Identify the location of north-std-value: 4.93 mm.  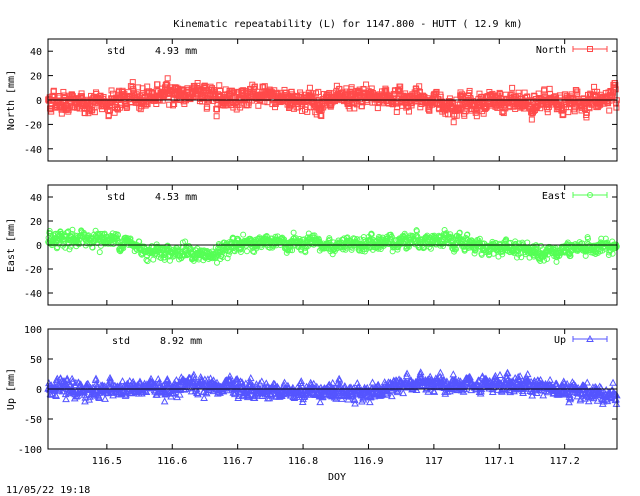
(176, 51).